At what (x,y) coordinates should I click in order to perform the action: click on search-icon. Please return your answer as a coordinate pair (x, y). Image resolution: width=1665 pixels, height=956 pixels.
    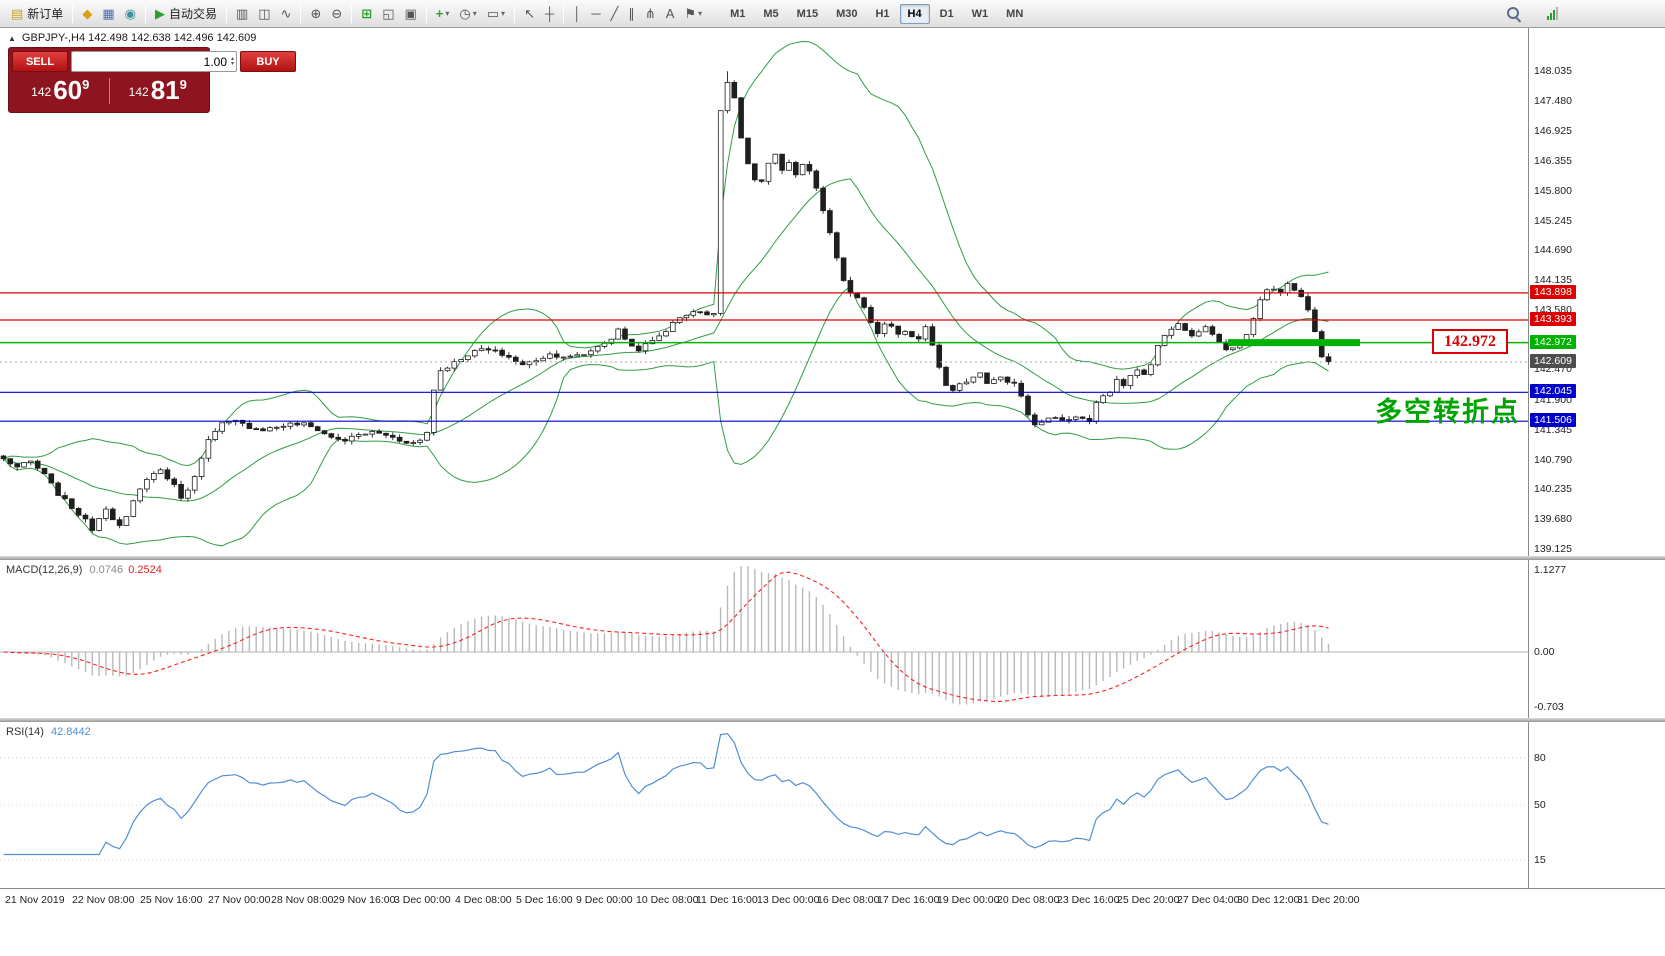
    Looking at the image, I should click on (1514, 13).